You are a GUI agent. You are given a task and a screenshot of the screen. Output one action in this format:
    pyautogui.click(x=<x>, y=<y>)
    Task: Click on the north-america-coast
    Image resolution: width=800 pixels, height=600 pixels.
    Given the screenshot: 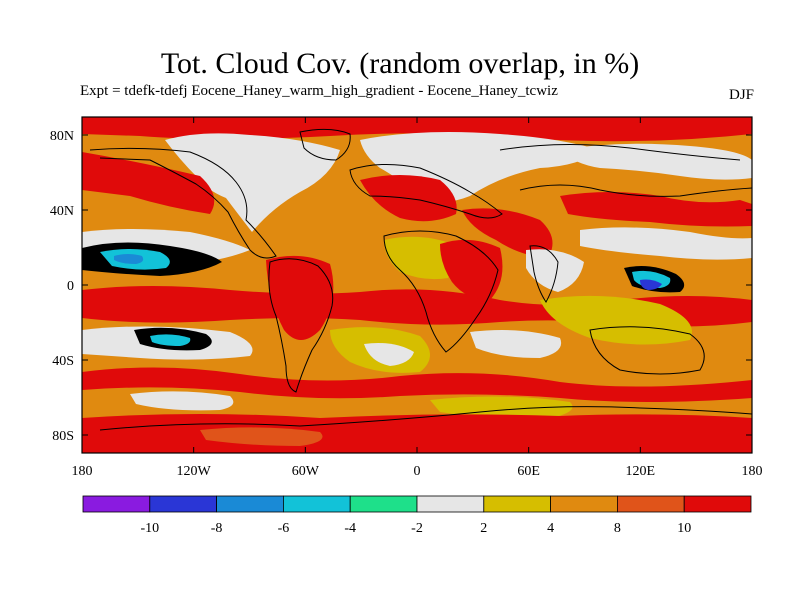 What is the action you would take?
    pyautogui.click(x=183, y=203)
    